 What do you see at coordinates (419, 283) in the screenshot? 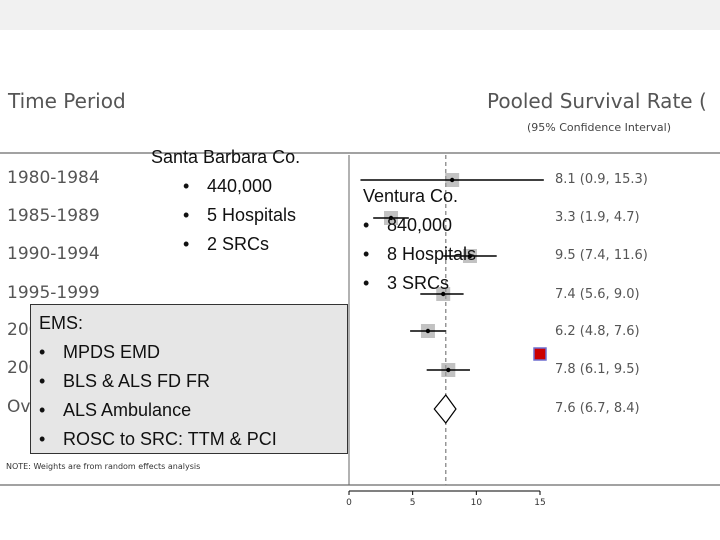
I see `ventura-item: 3 SRCs` at bounding box center [419, 283].